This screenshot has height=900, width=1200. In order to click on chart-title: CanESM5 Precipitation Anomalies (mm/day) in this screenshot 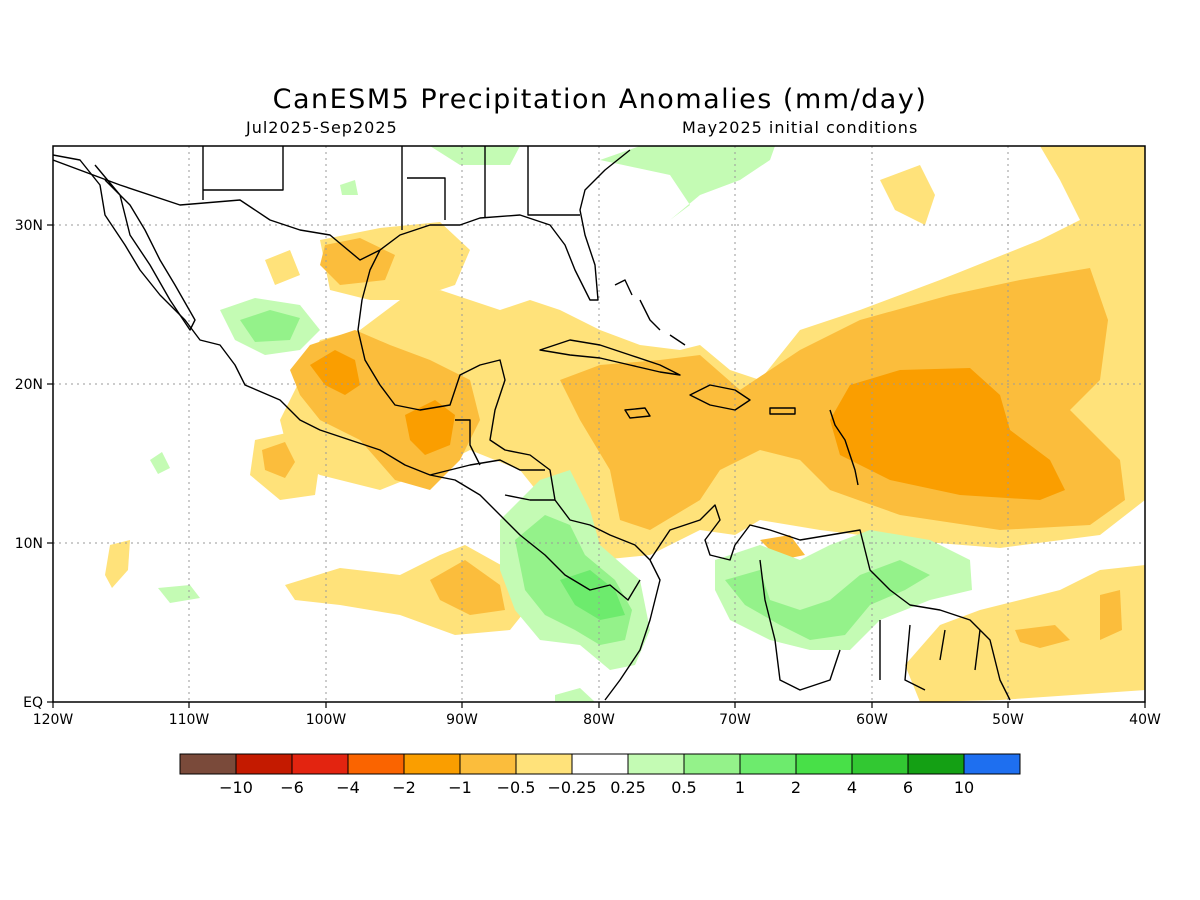, I will do `click(600, 99)`.